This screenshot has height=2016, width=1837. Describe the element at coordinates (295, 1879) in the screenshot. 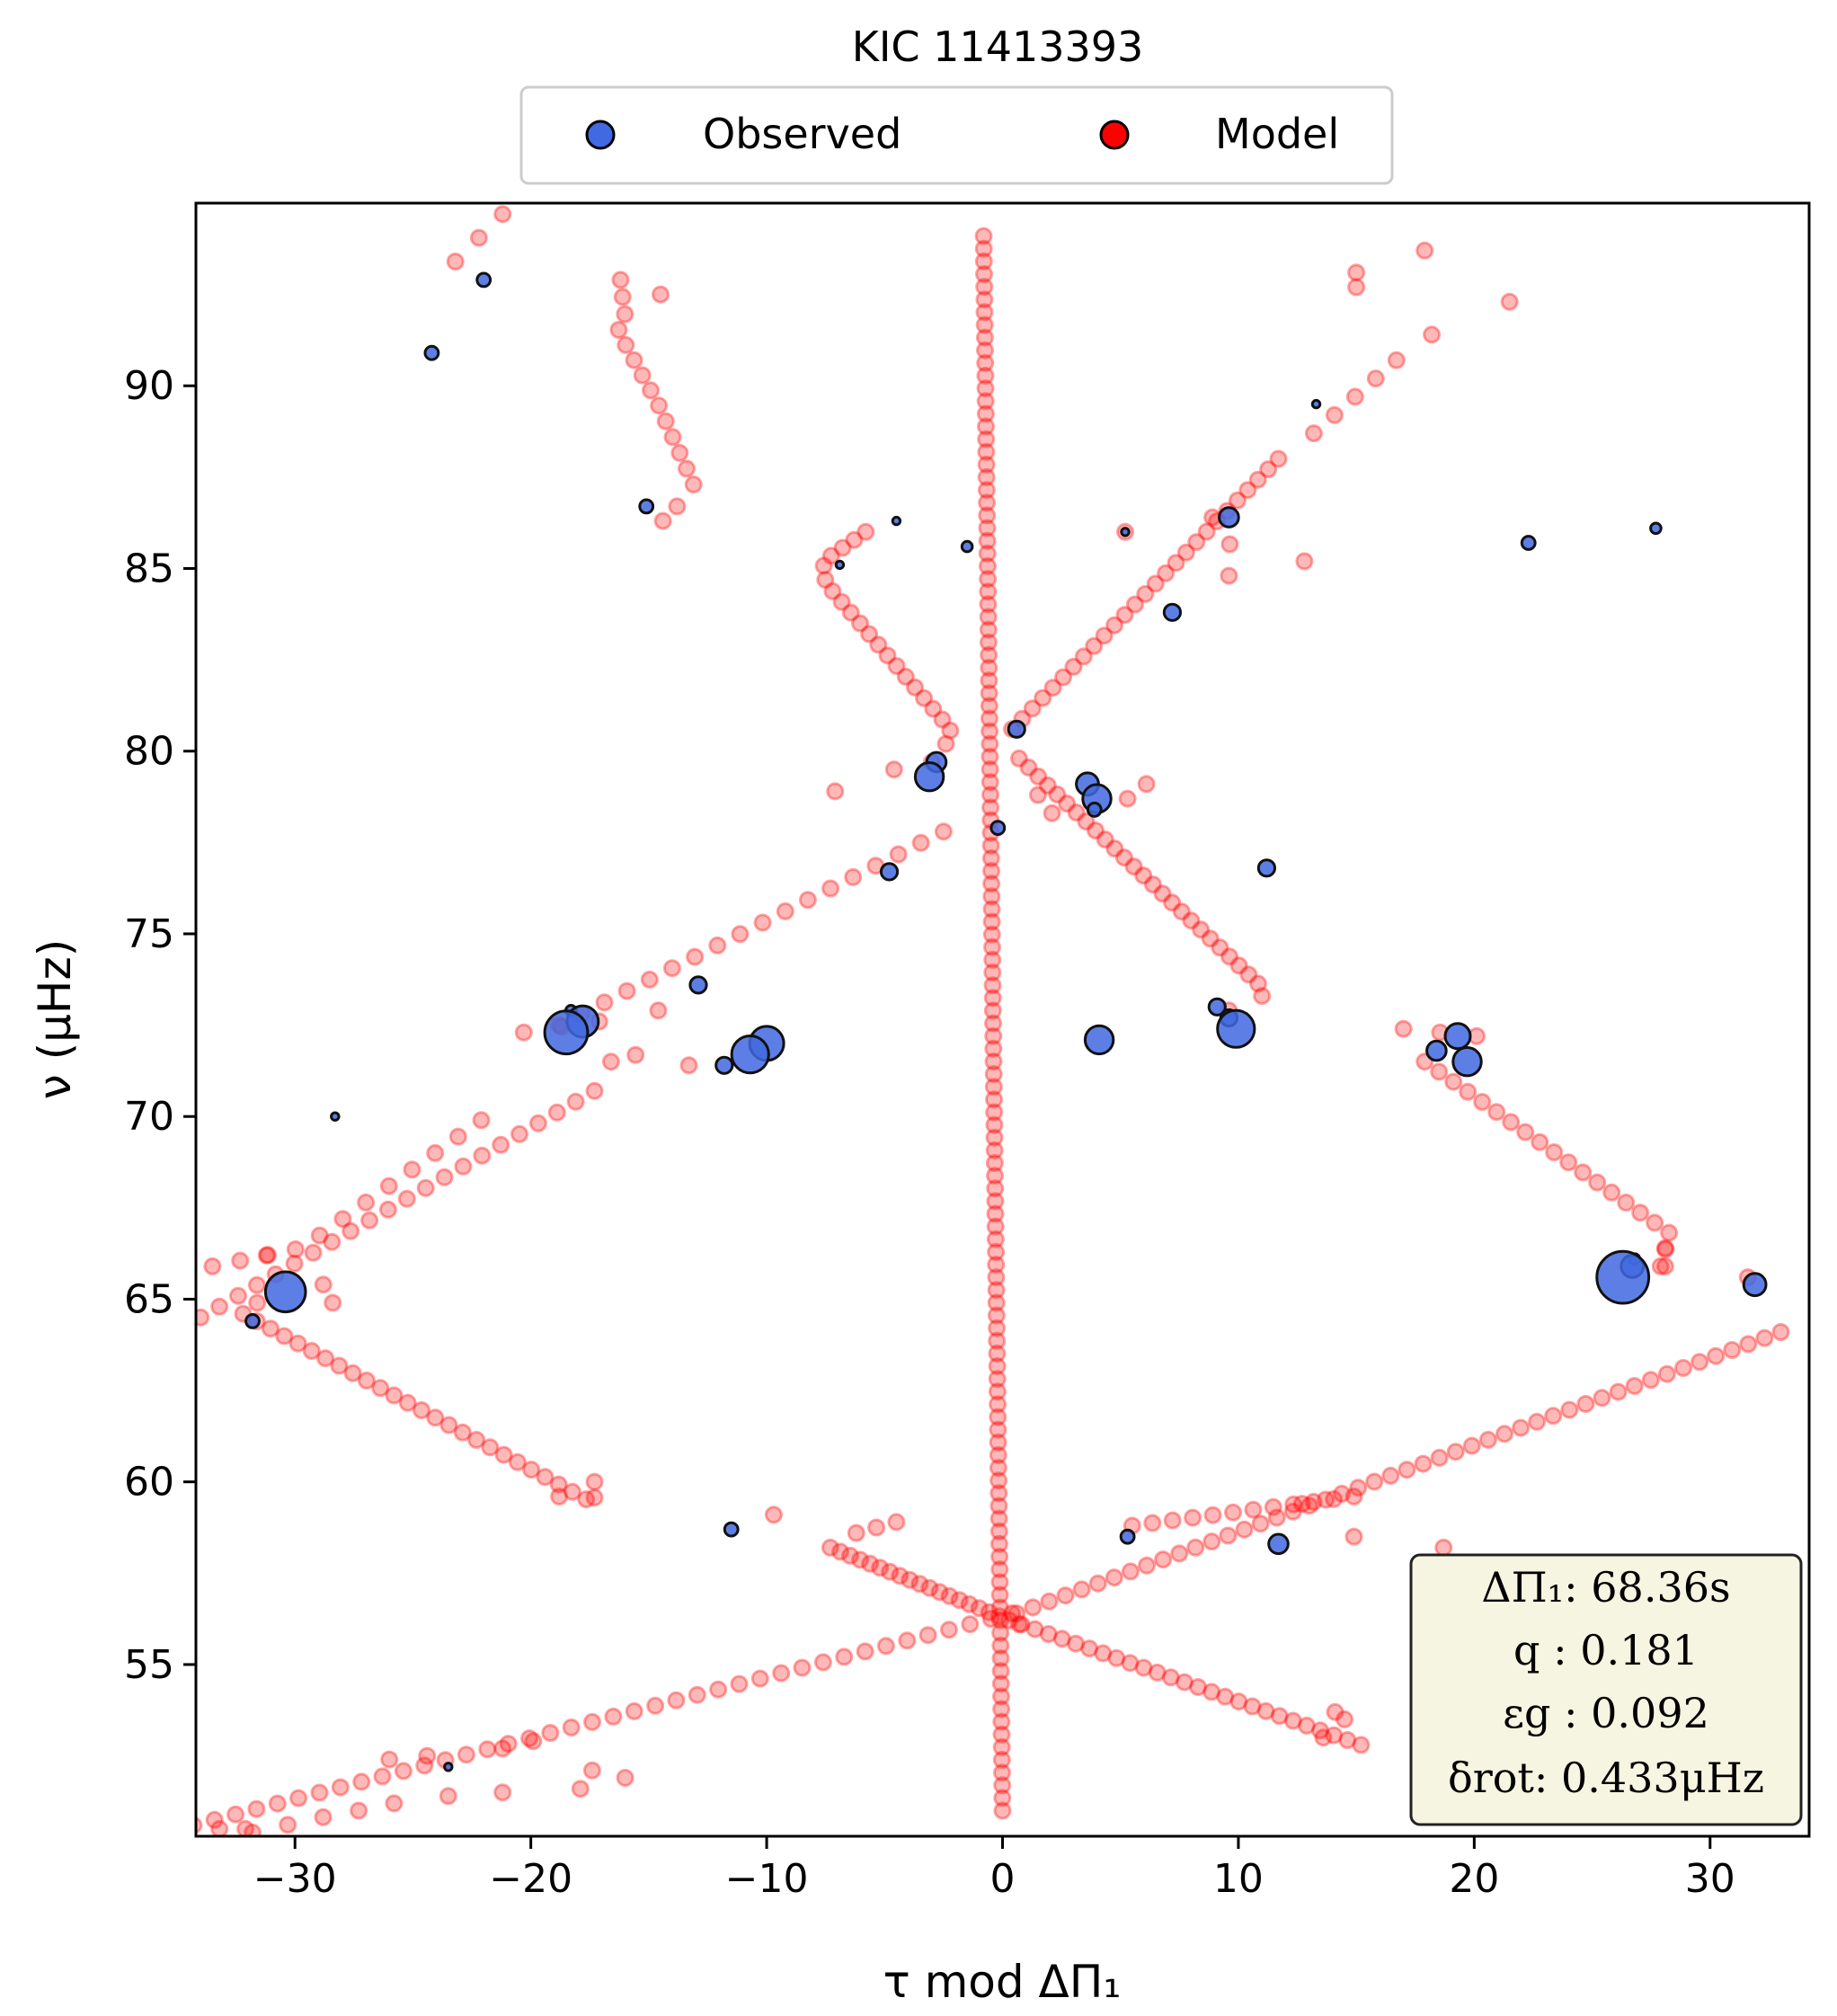

I see `x-tick-label: −30` at that location.